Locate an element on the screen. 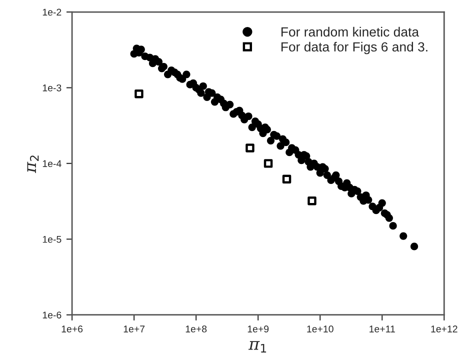 Image resolution: width=474 pixels, height=364 pixels. x-tick-label: 1e+7 is located at coordinates (134, 329).